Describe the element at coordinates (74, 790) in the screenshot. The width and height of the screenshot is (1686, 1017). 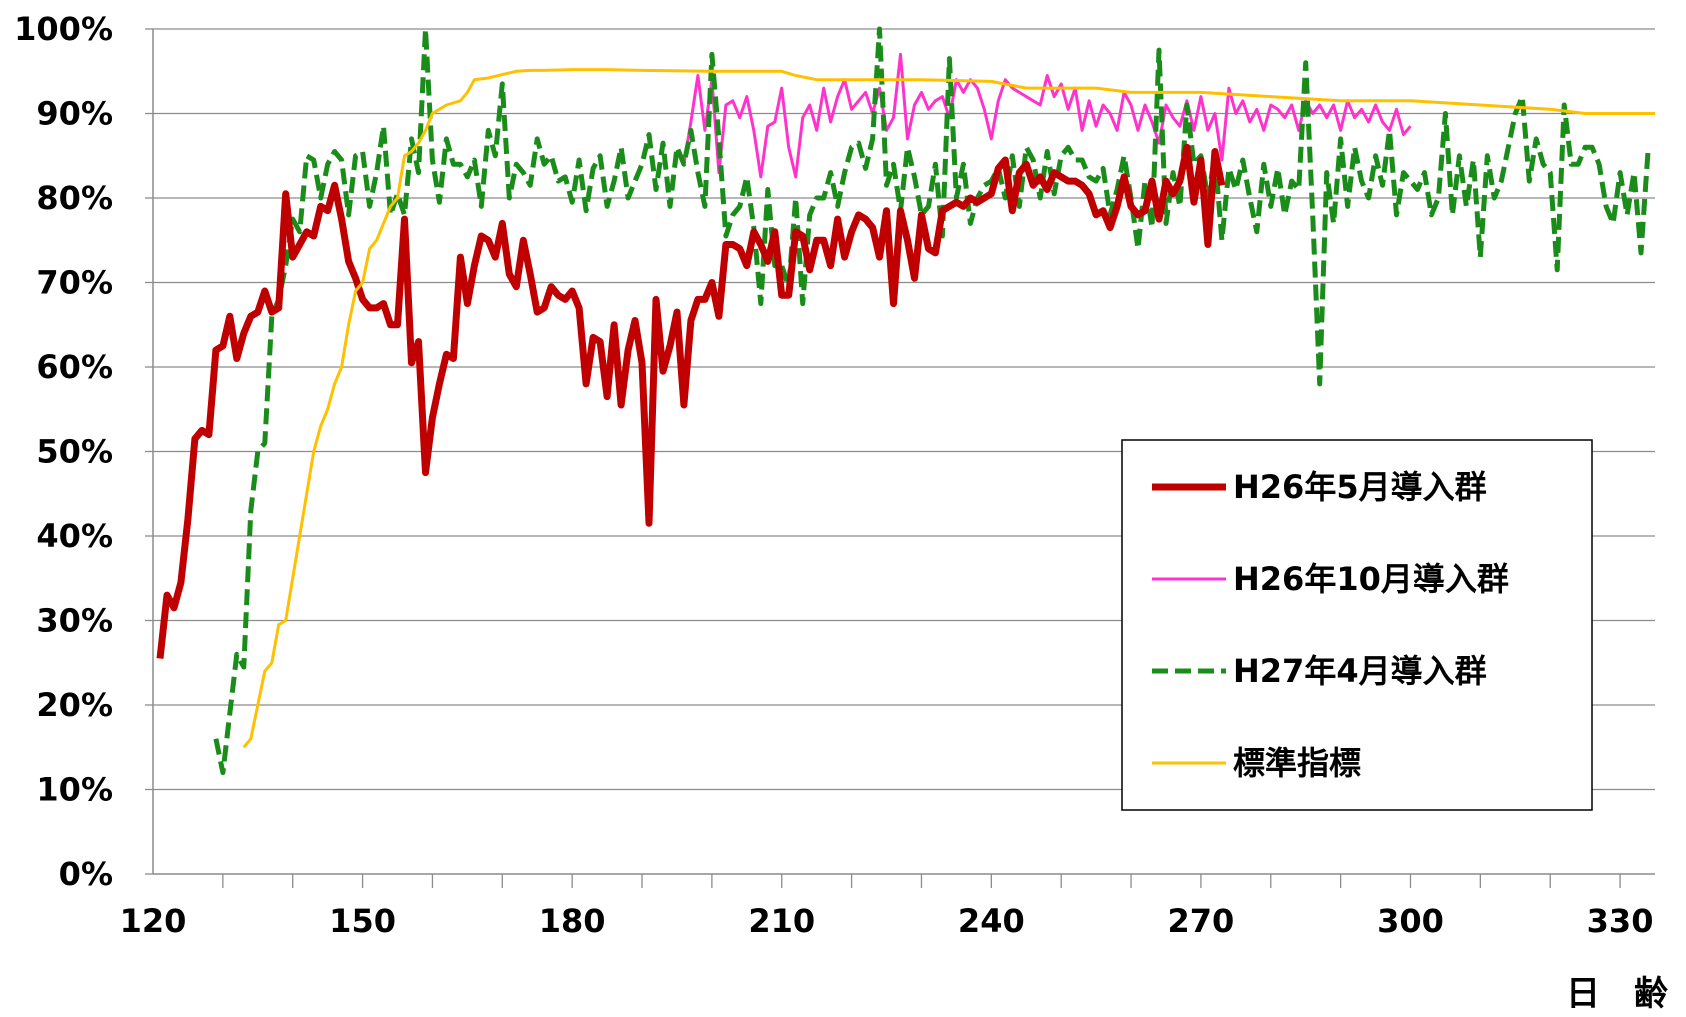
I see `y-tick-label: 10%` at that location.